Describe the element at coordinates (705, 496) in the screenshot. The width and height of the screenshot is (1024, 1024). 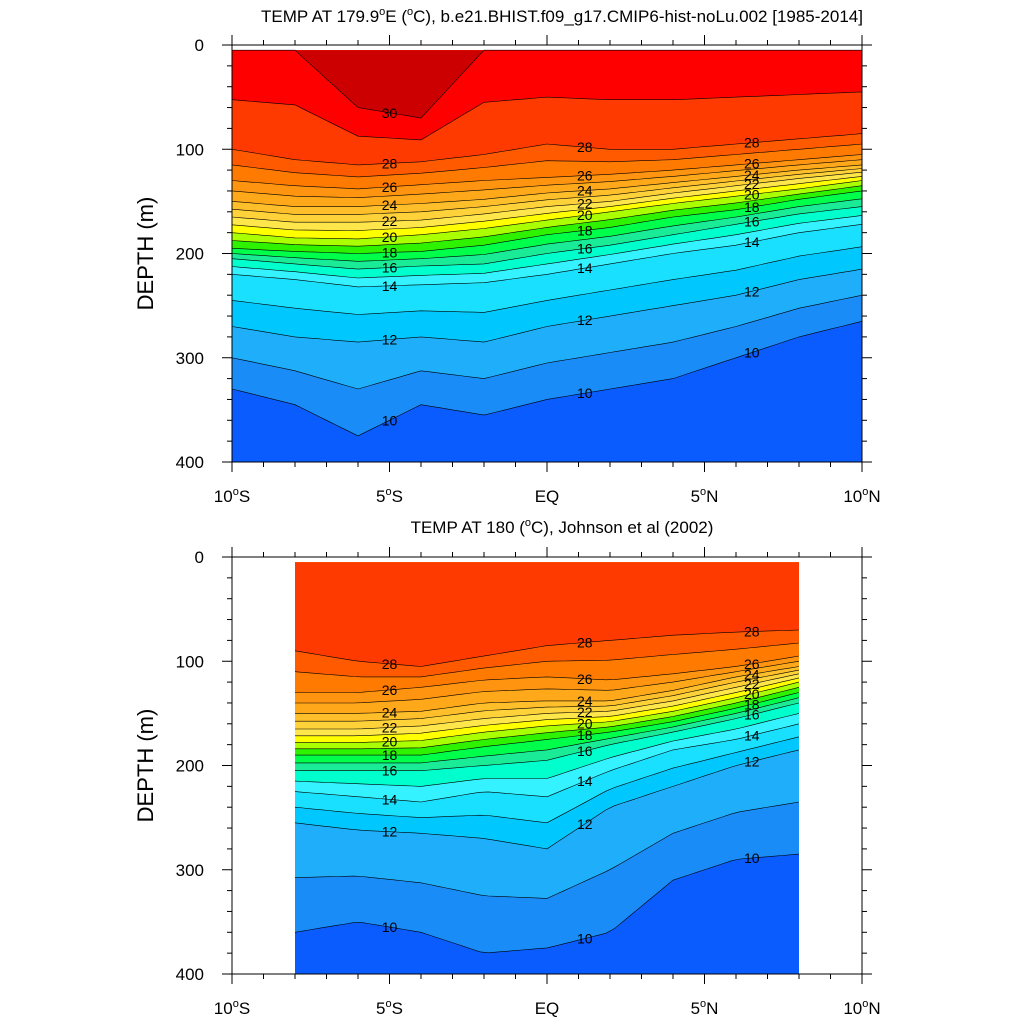
I see `x-tick-label: 5oN` at that location.